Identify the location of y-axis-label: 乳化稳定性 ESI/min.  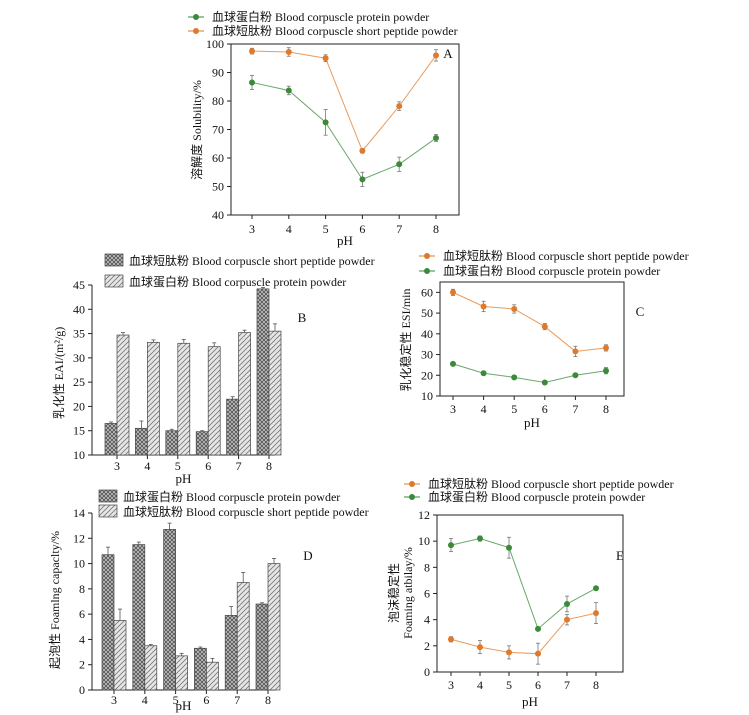
(405, 339).